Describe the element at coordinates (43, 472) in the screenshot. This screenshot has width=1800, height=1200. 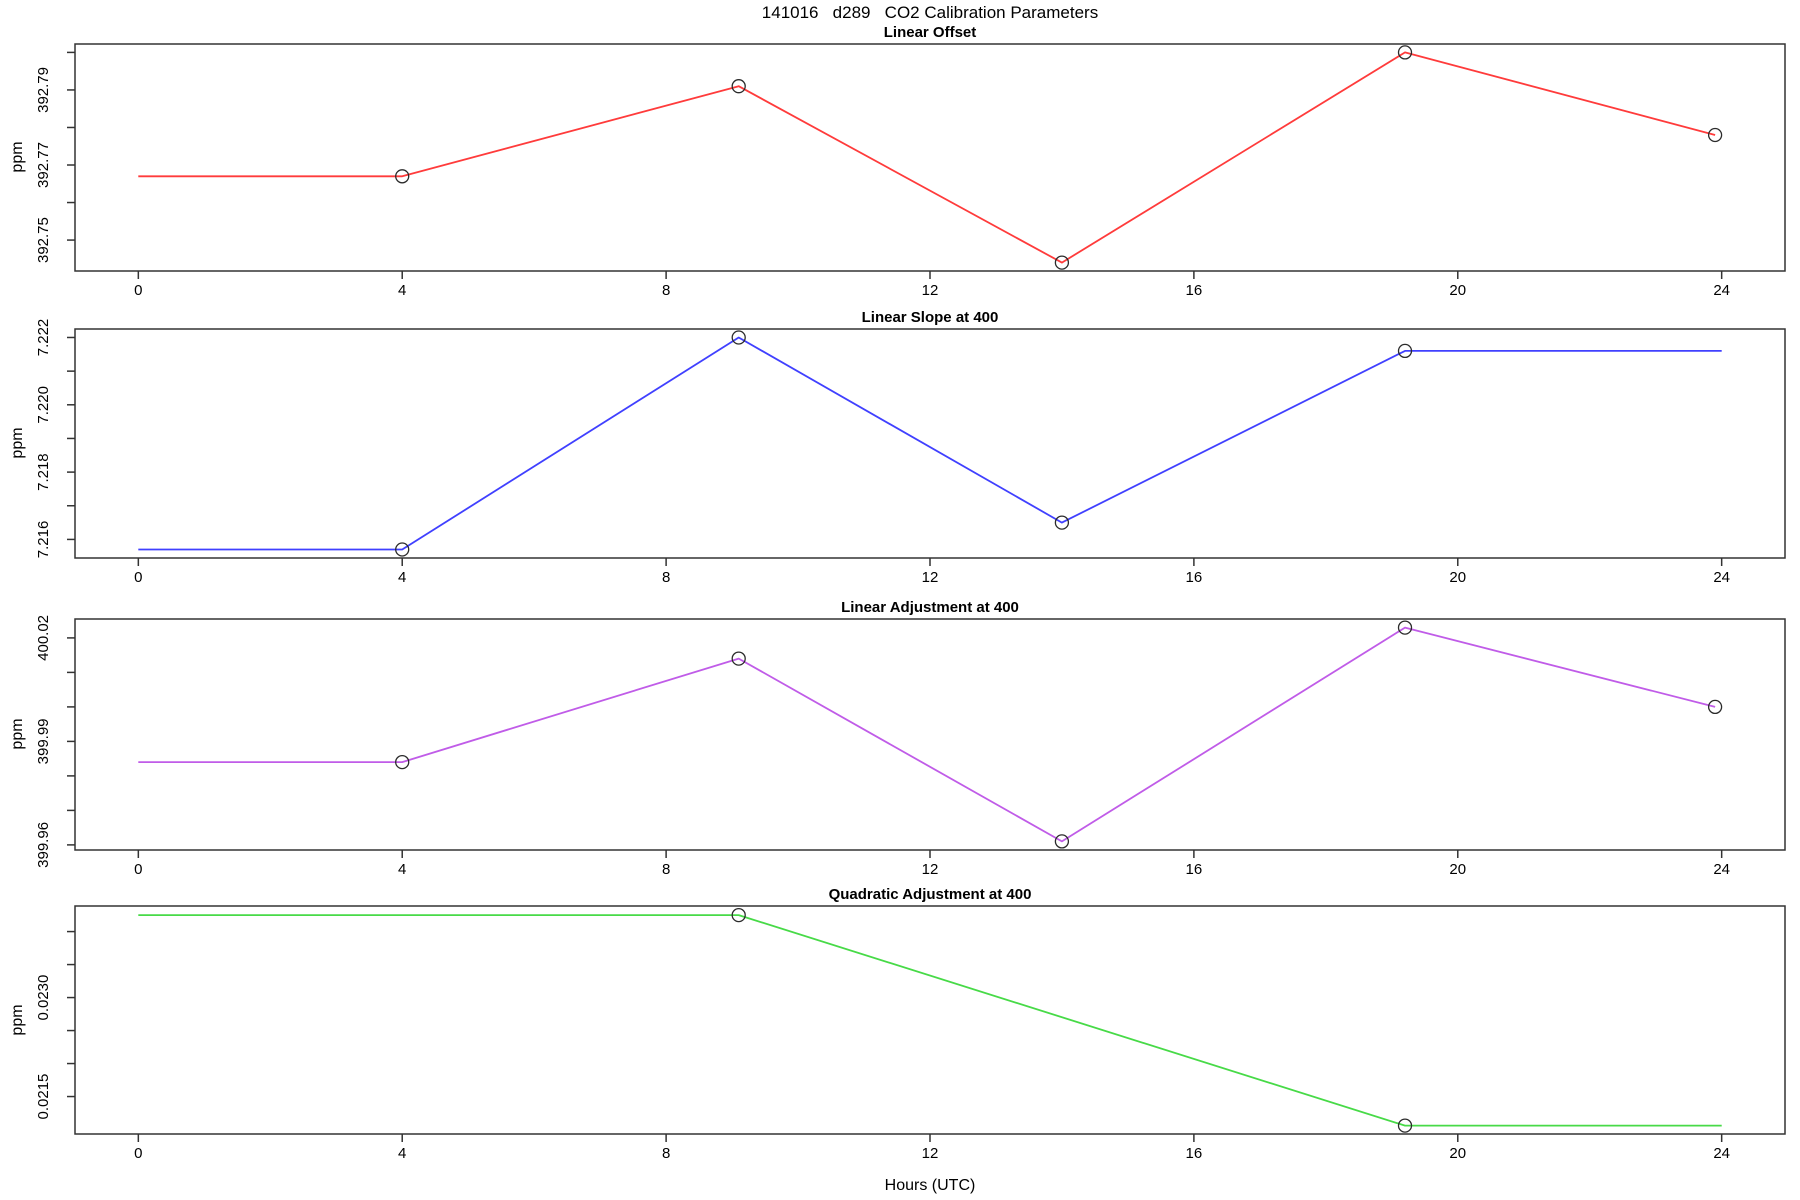
I see `y-tick-label: 7.218` at that location.